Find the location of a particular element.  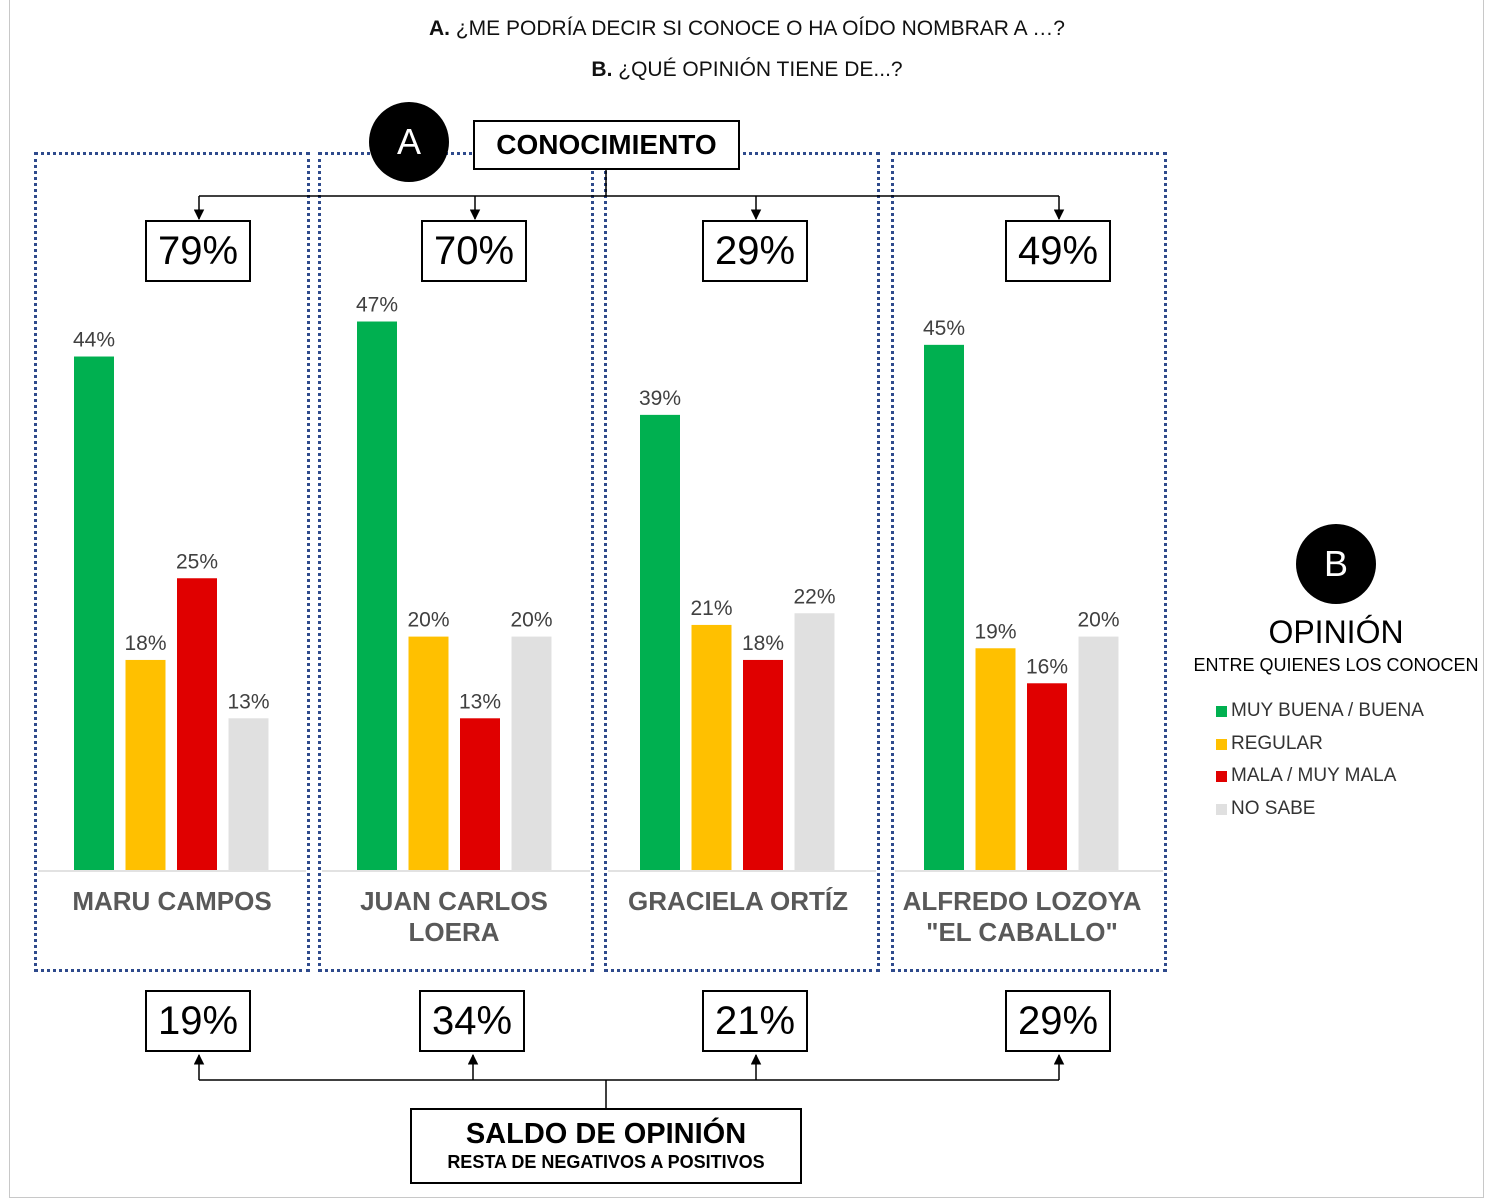

conocimiento-label: CONOCIMIENTO is located at coordinates (606, 145).